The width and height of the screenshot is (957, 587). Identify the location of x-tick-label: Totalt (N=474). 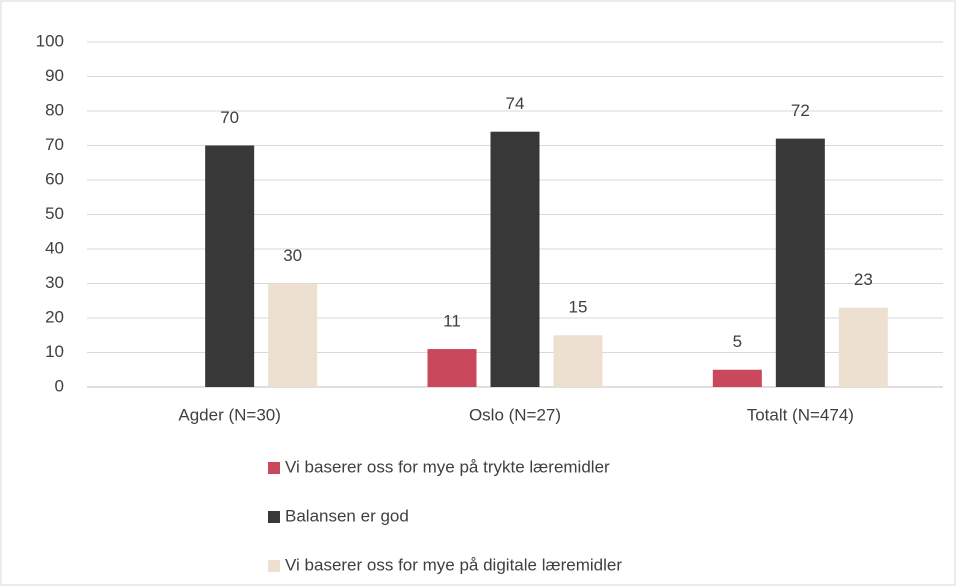
(800, 414).